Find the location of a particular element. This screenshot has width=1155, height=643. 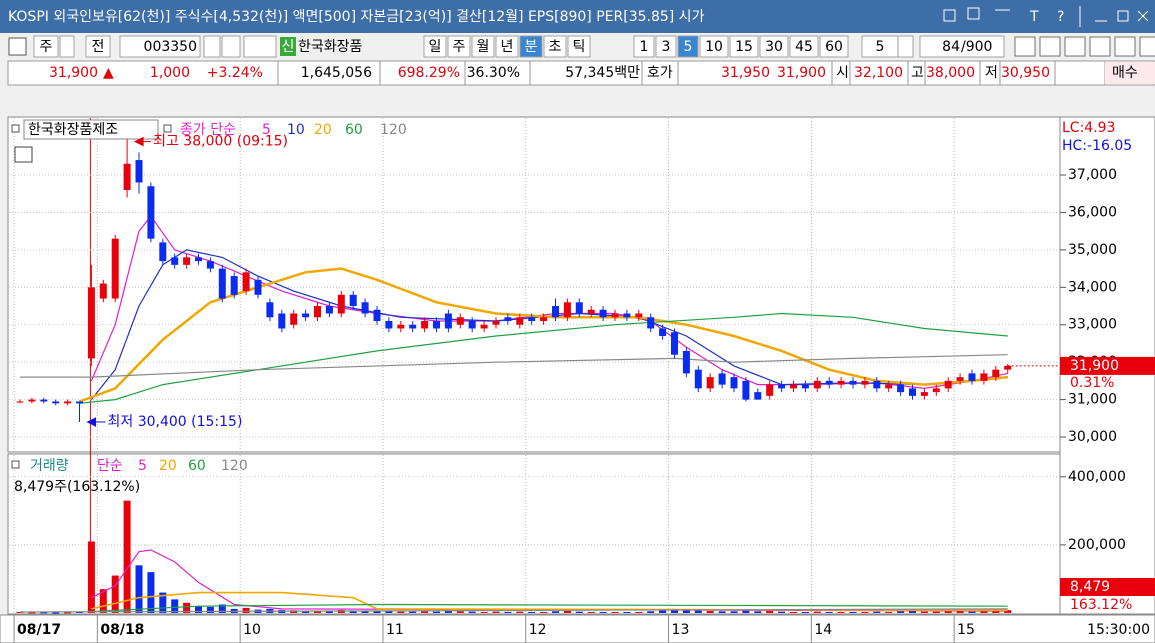

search is located at coordinates (231, 46).